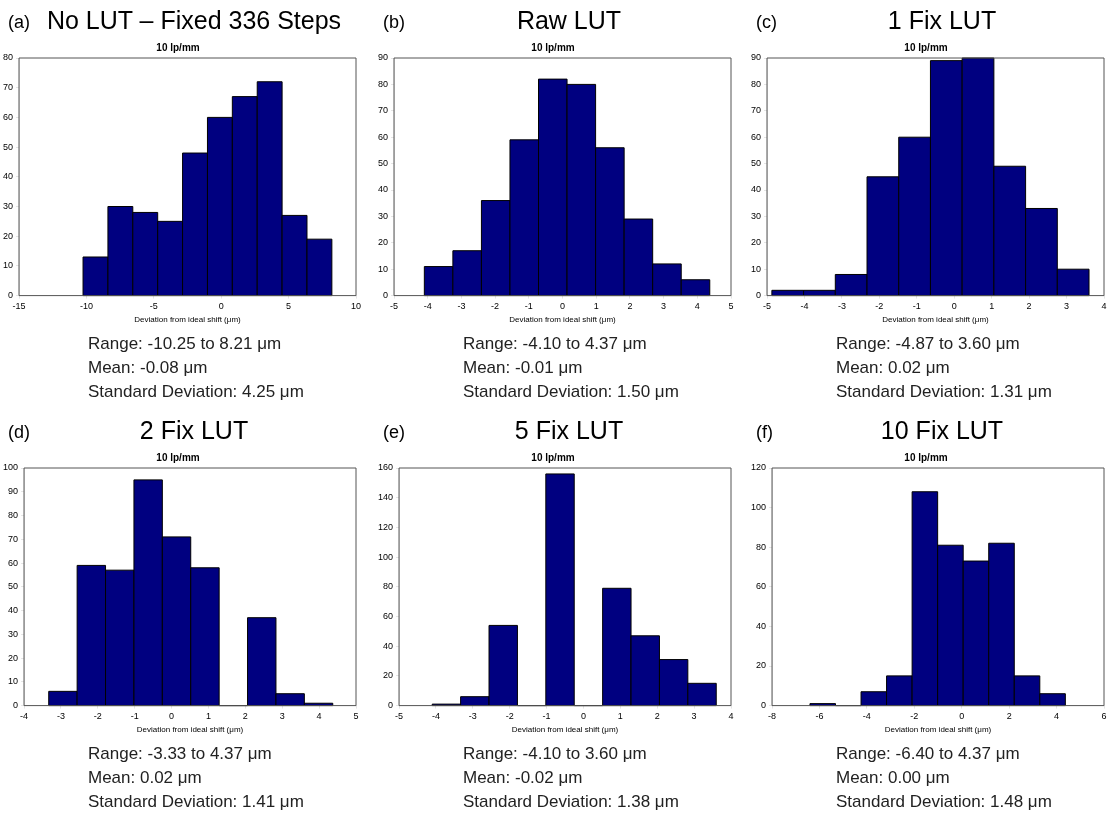  I want to click on text: Range: -4.87 to 3.60 μm, so click(928, 344).